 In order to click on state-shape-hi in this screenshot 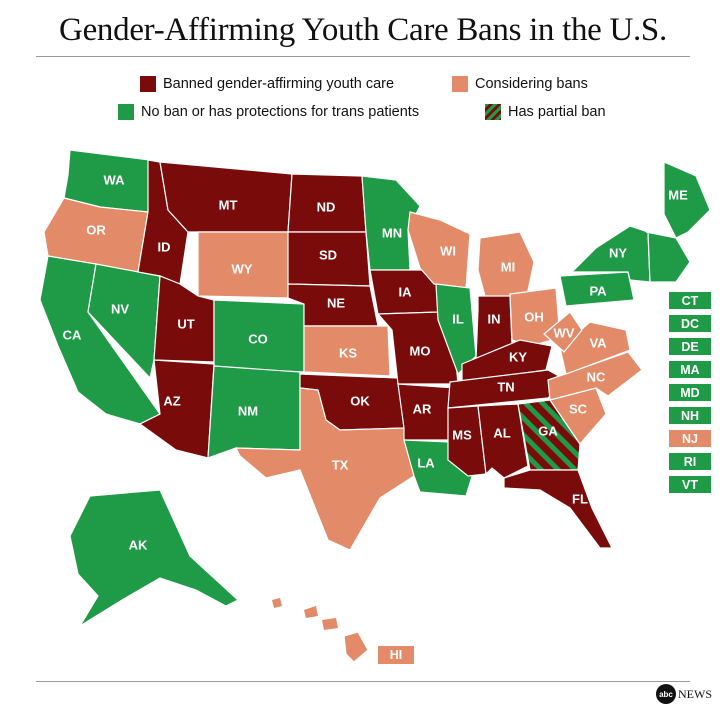, I will do `click(356, 647)`.